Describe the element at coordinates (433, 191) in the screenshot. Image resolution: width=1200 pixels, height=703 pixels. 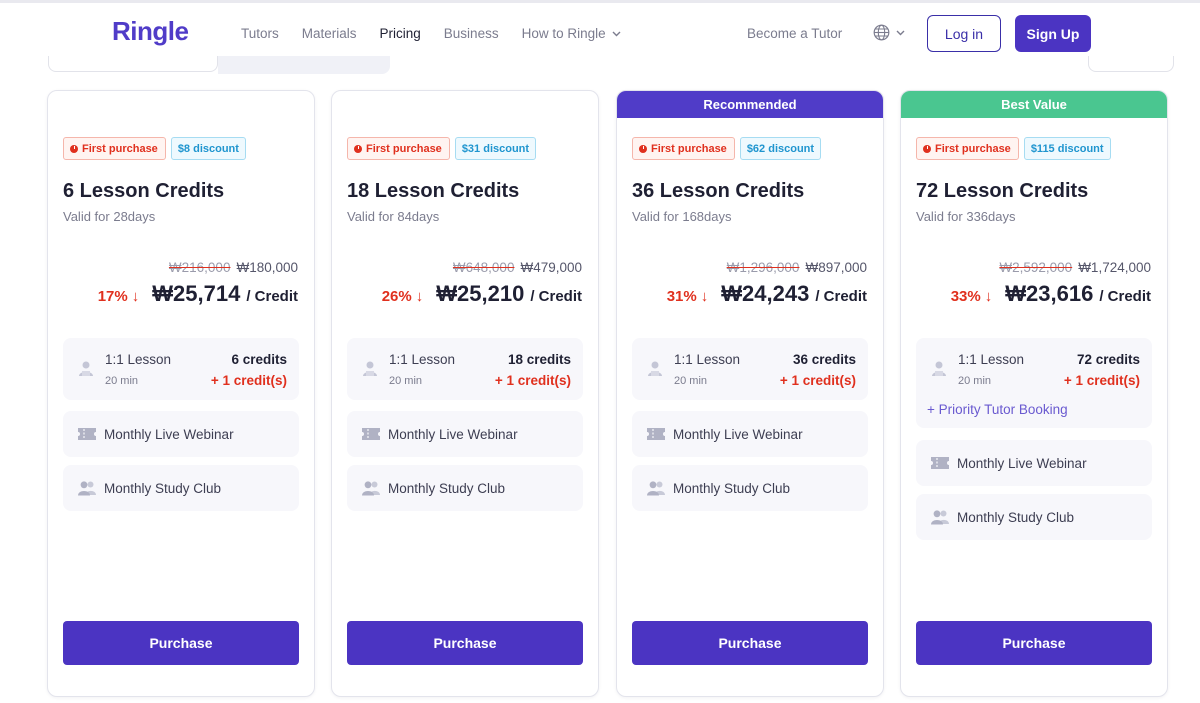
I see `plan-title: 18 Lesson Credits` at that location.